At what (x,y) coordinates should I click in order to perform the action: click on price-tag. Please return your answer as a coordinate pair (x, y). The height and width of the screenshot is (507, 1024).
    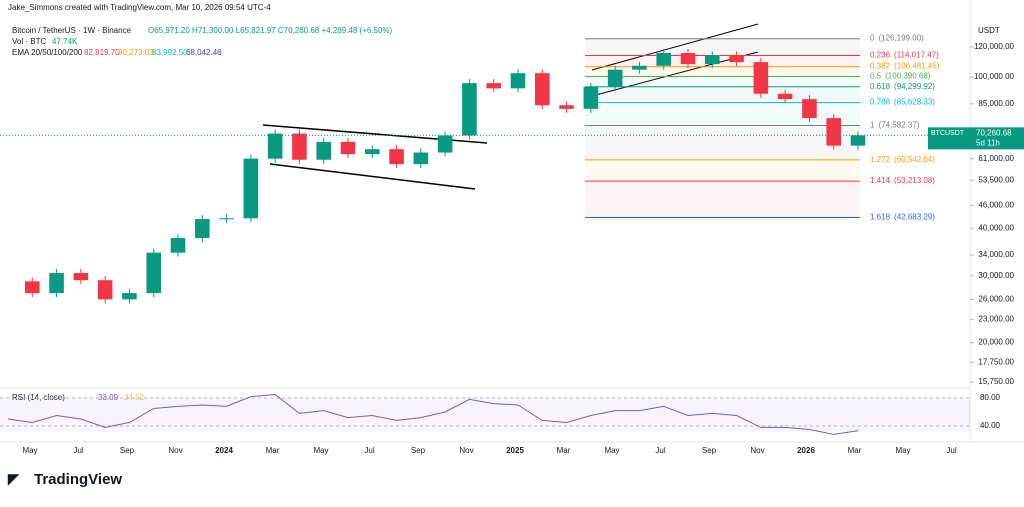
    Looking at the image, I should click on (976, 138).